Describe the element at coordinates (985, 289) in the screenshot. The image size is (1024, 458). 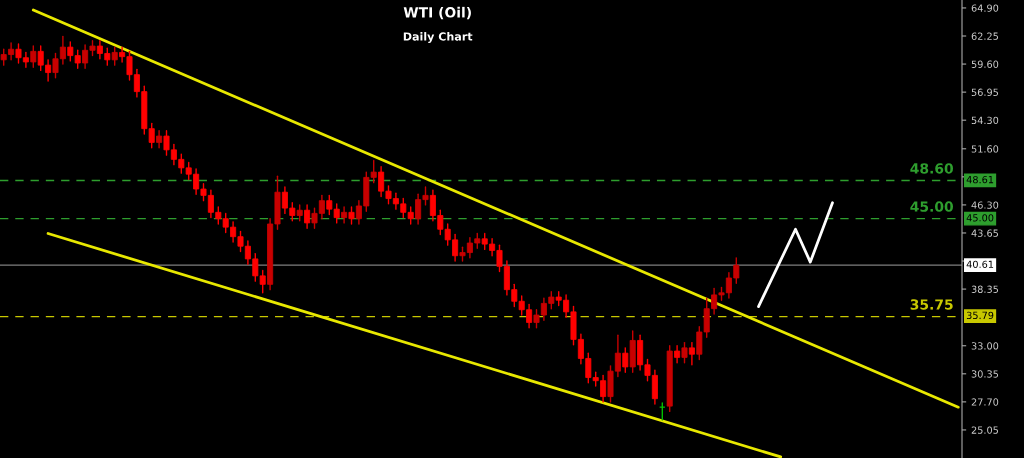
I see `y-tick-label: 38.35` at that location.